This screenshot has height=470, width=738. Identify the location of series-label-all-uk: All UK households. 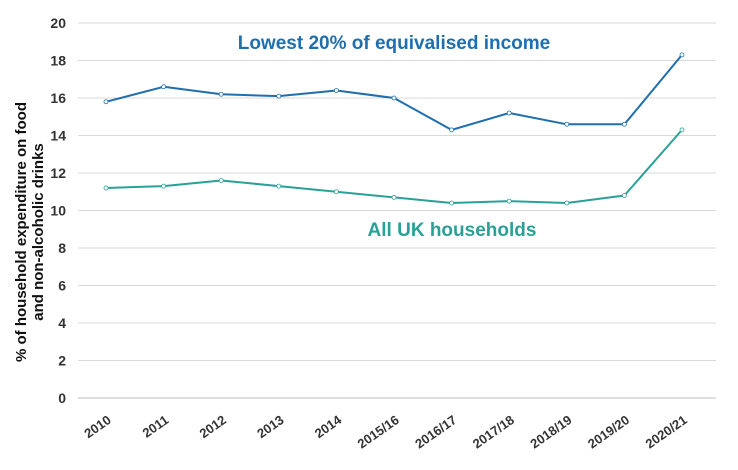
(452, 230).